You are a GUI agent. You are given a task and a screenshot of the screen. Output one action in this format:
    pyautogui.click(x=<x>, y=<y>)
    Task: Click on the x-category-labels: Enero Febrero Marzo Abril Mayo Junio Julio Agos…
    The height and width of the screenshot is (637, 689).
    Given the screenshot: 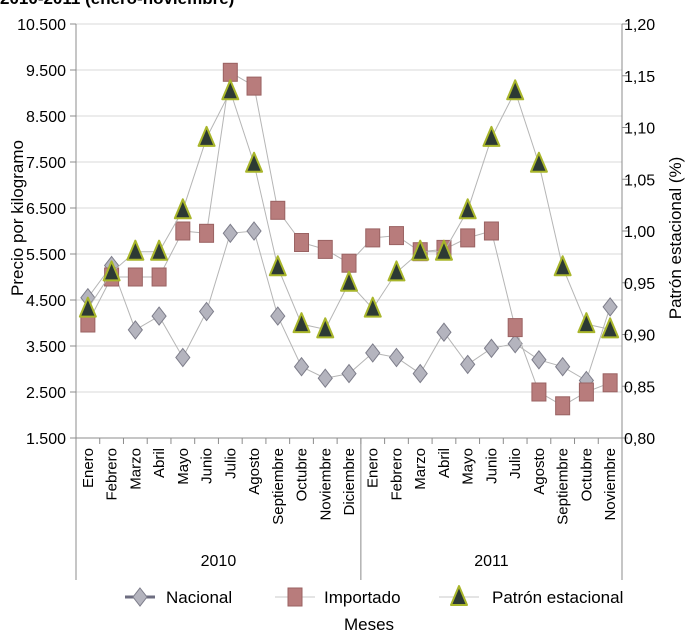 What is the action you would take?
    pyautogui.click(x=349, y=486)
    